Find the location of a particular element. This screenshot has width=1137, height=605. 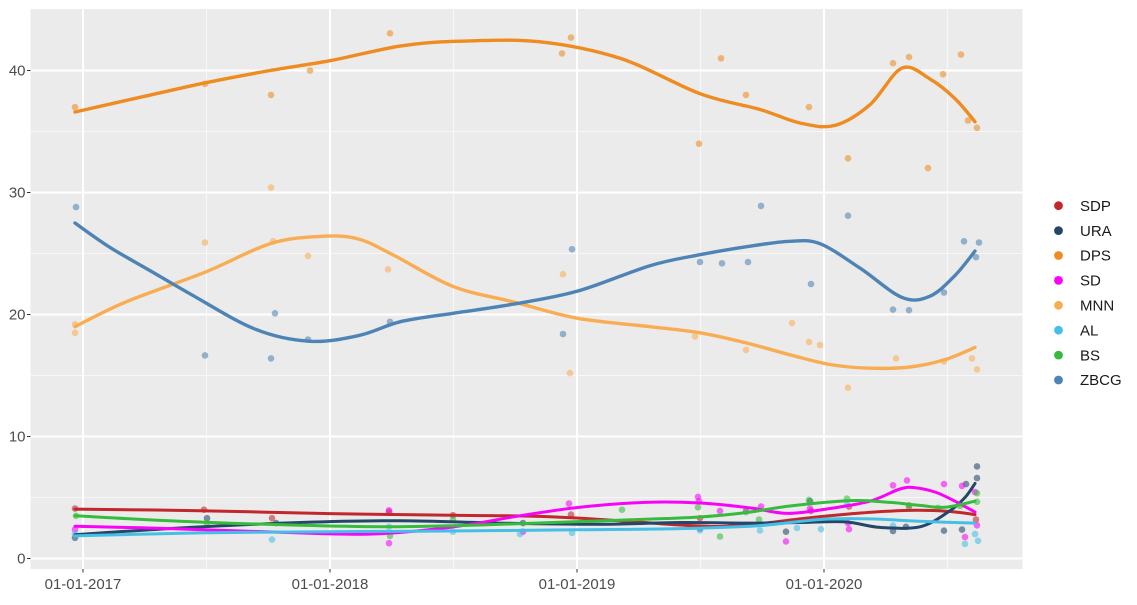

svg-text: 40 is located at coordinates (17, 71).